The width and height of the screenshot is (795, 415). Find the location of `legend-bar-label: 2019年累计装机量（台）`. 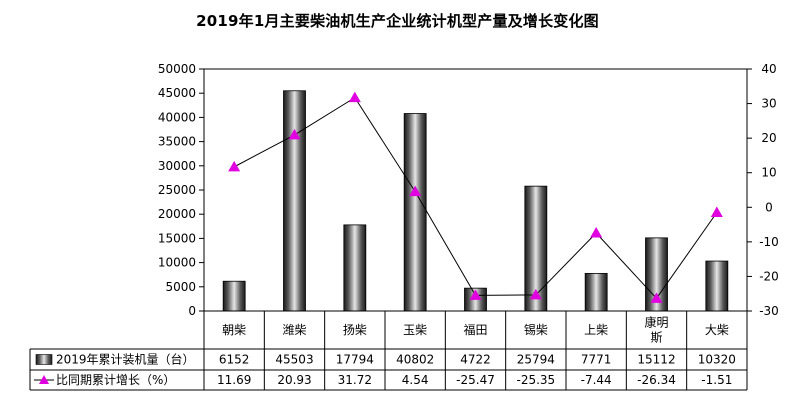

legend-bar-label: 2019年累计装机量（台） is located at coordinates (125, 359).